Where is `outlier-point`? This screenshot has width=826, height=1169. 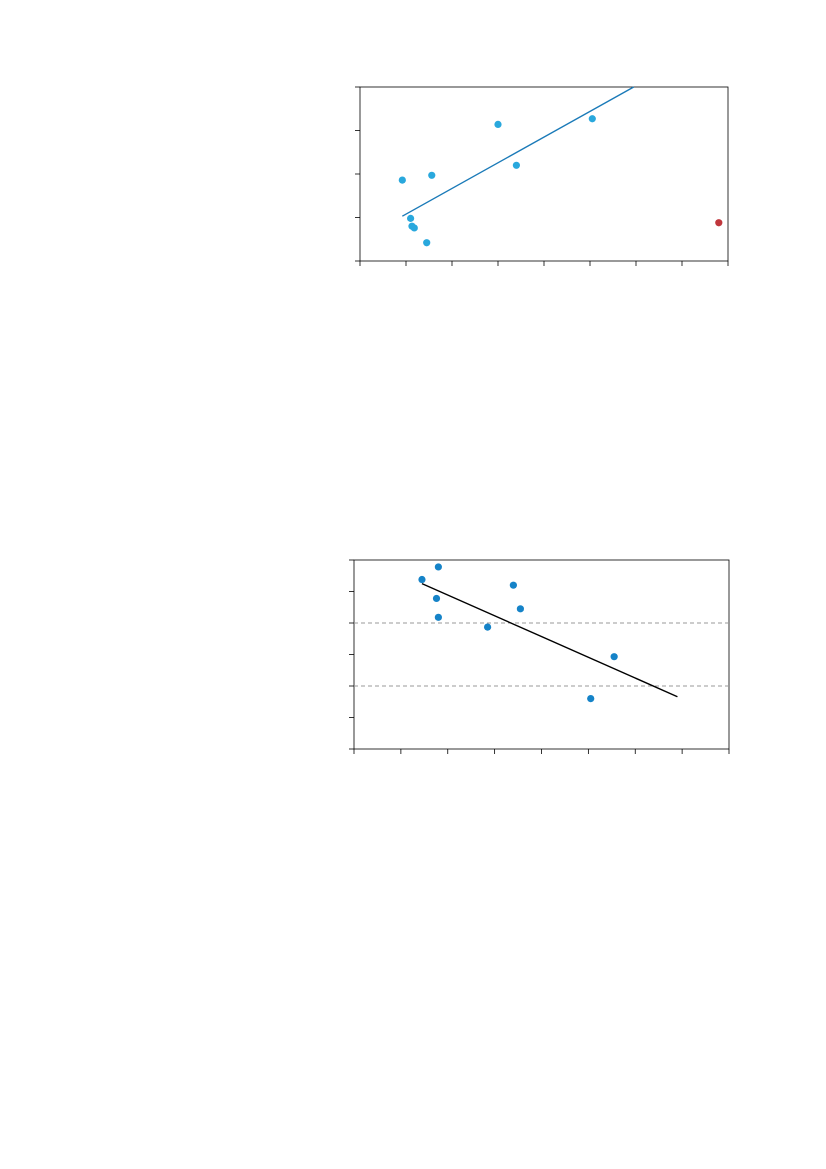
outlier-point is located at coordinates (719, 223).